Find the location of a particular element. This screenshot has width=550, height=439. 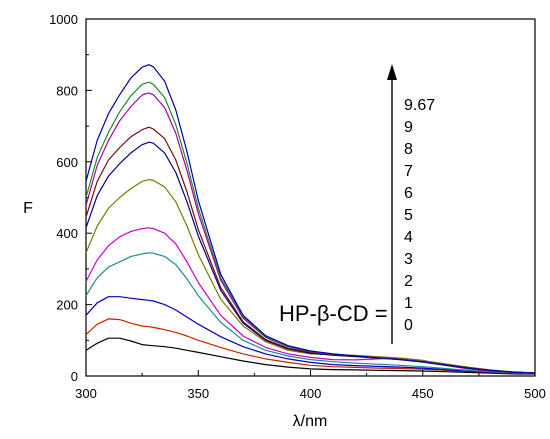

concentration-label-4: 6 is located at coordinates (408, 193).